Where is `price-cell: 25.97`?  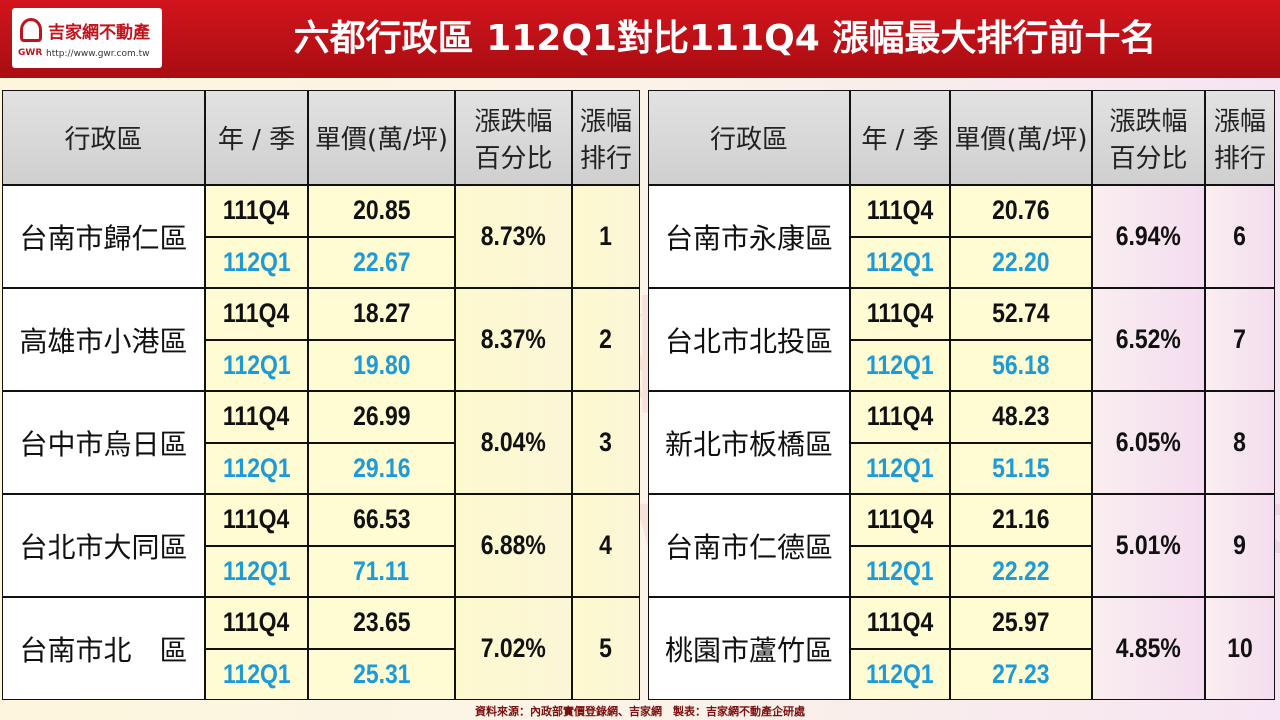
price-cell: 25.97 is located at coordinates (1021, 623).